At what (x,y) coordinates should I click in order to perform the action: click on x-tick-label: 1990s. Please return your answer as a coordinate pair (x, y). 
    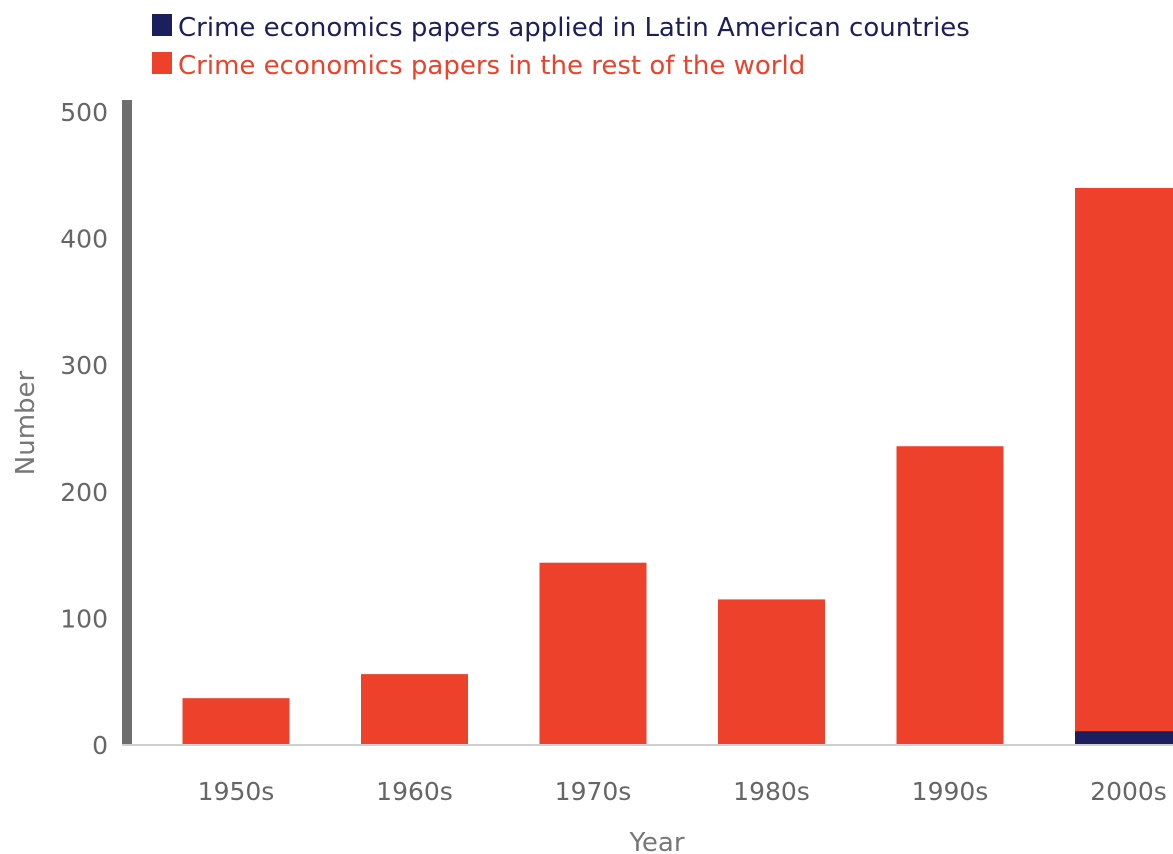
    Looking at the image, I should click on (950, 791).